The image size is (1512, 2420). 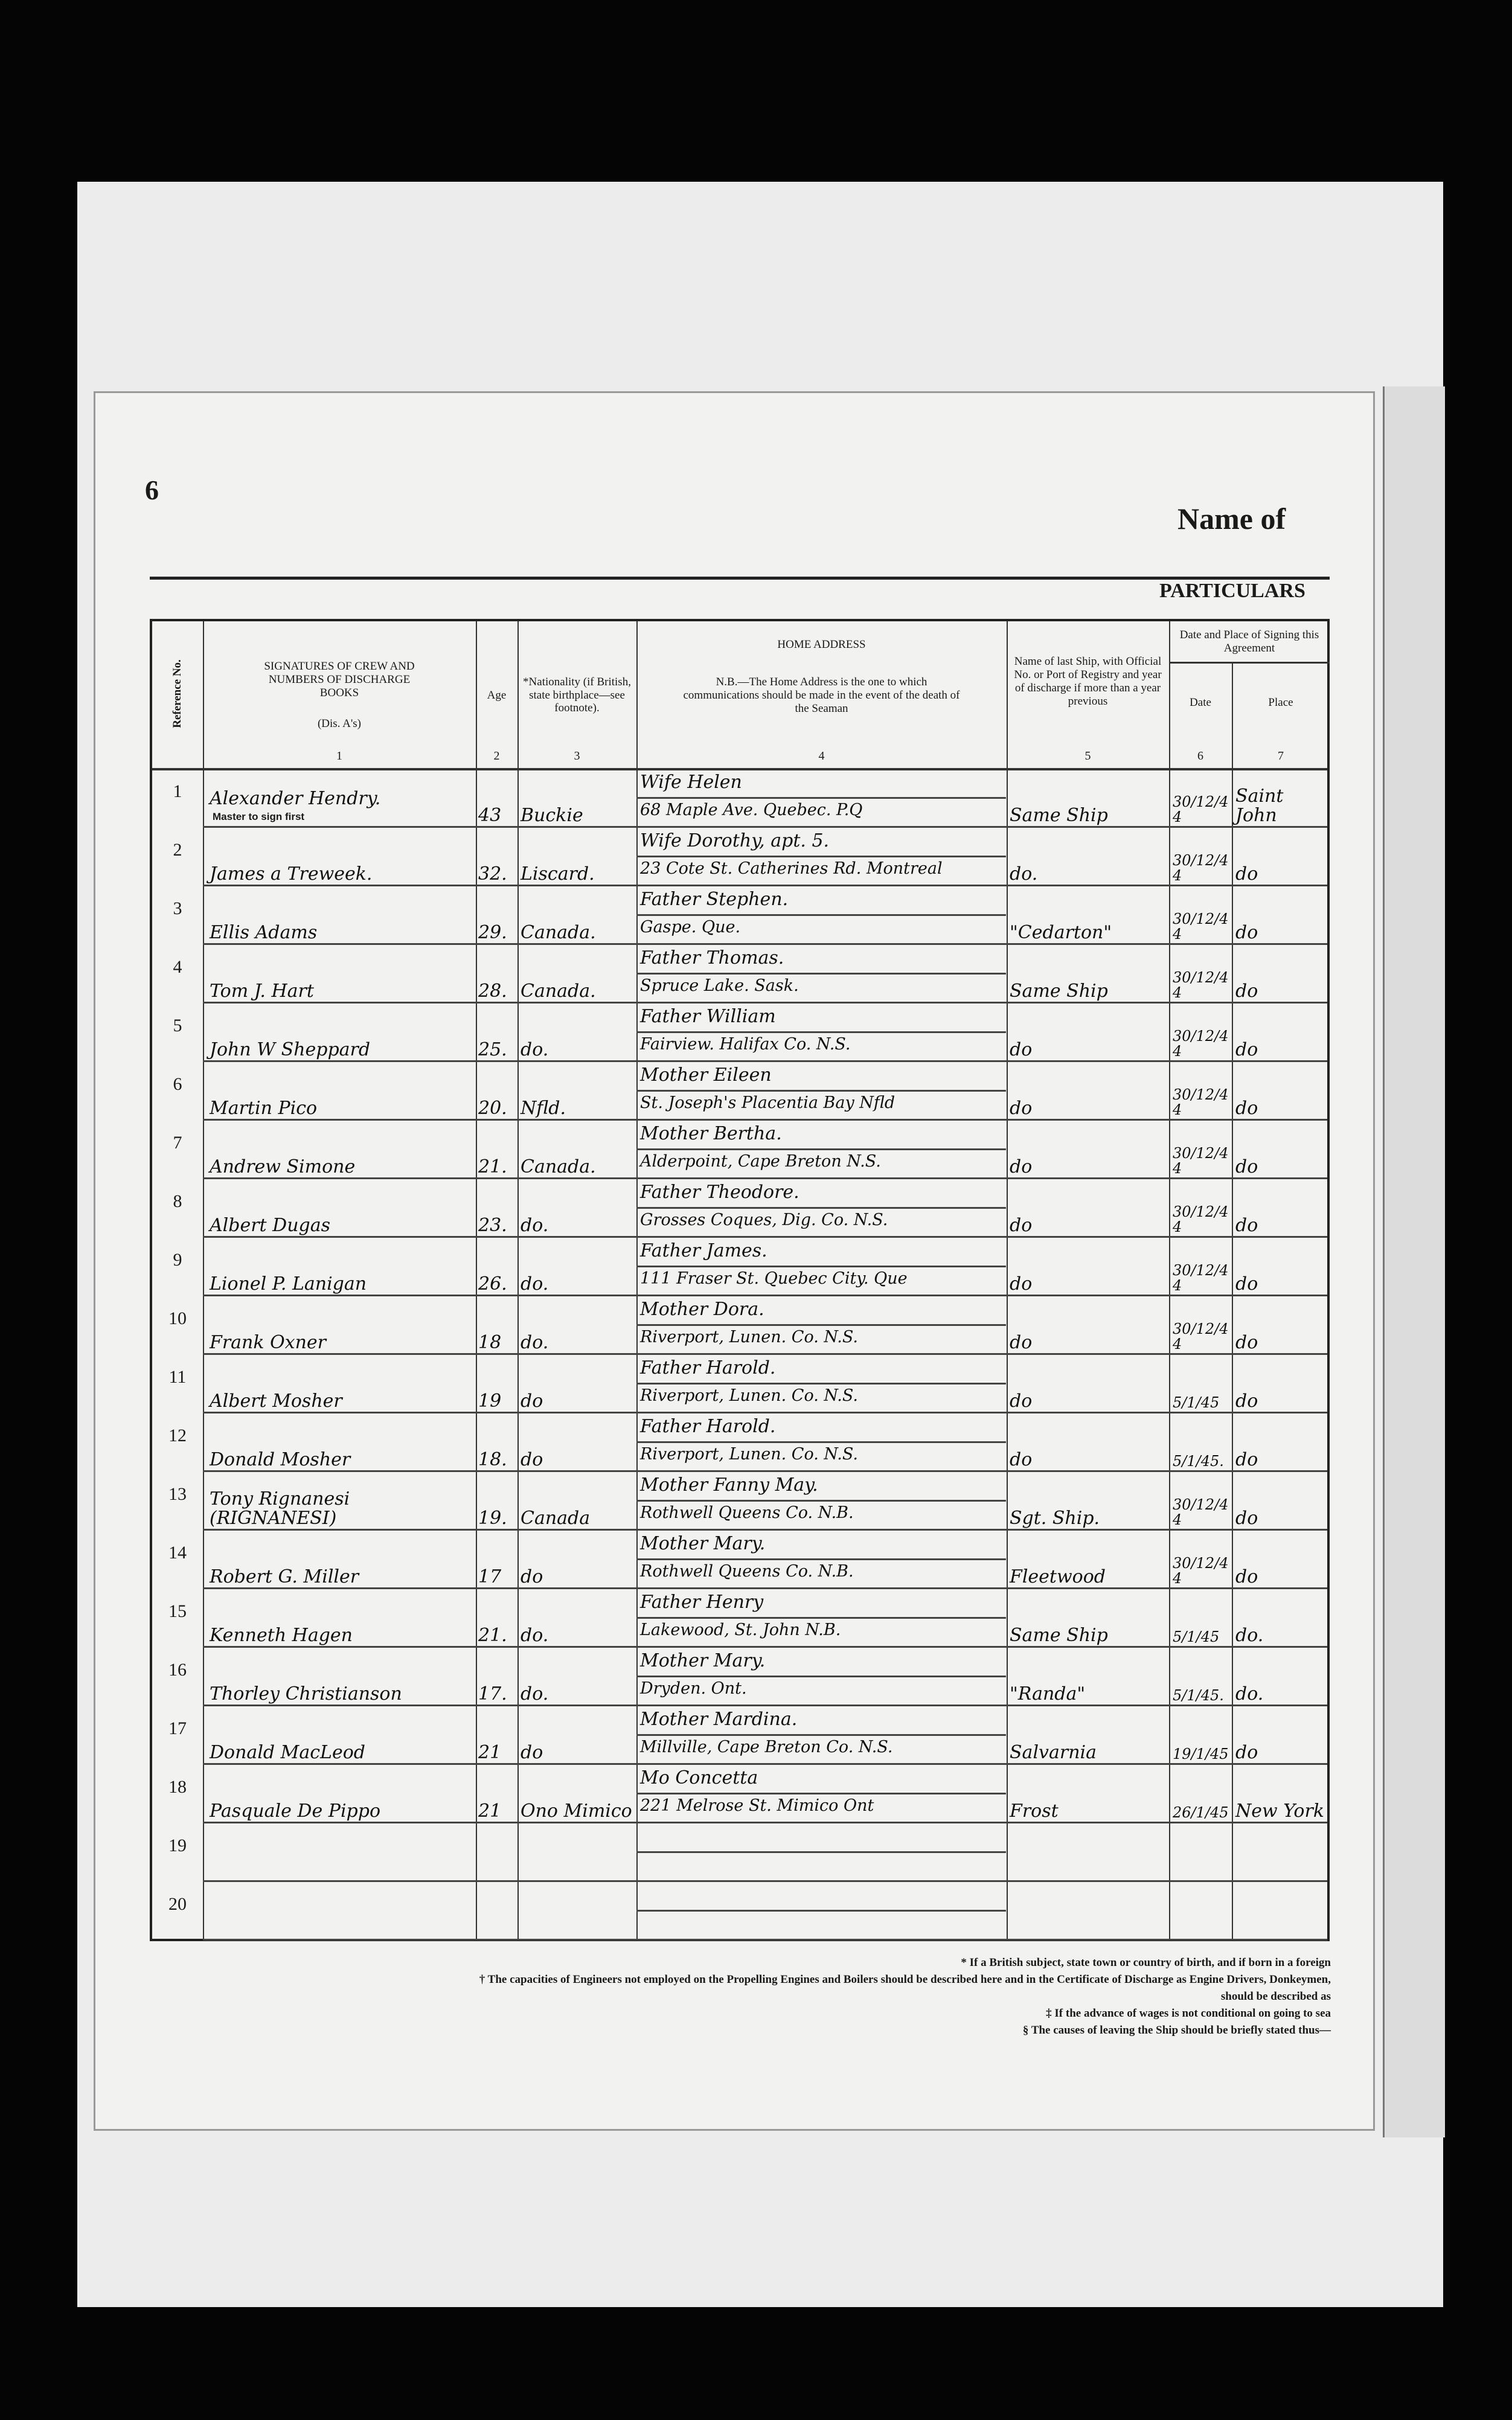 What do you see at coordinates (1279, 1811) in the screenshot?
I see `cell-place: New York` at bounding box center [1279, 1811].